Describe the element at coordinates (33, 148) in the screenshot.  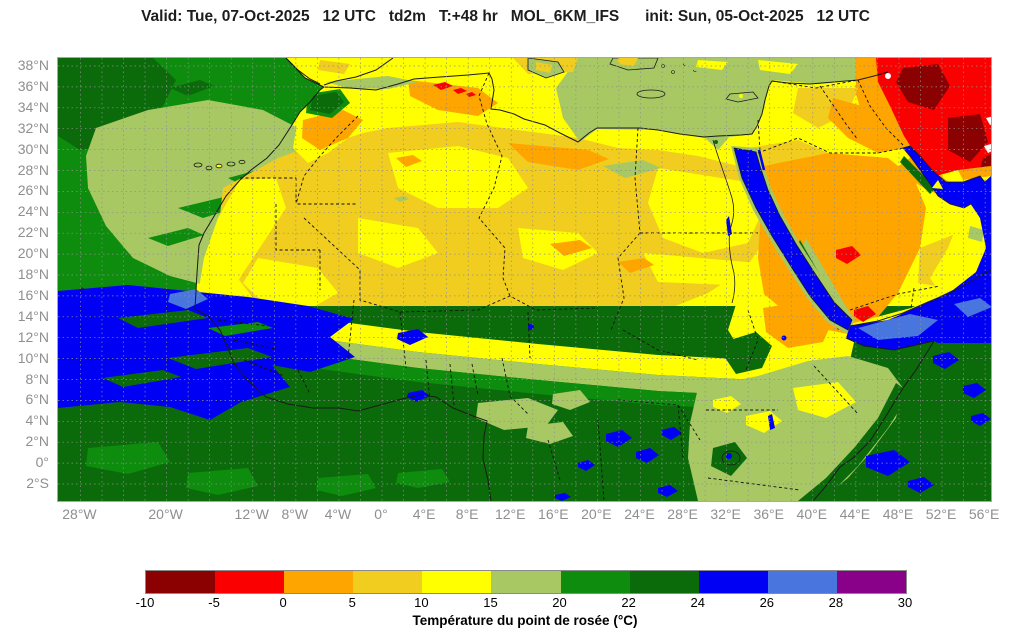
I see `lat-label: 30°N` at that location.